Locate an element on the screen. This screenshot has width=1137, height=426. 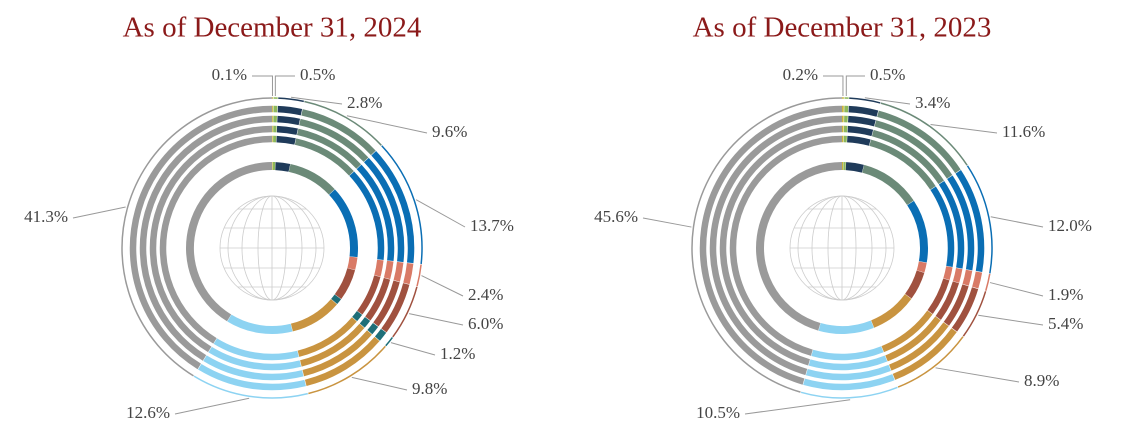
data-label: 11.6% is located at coordinates (1023, 131).